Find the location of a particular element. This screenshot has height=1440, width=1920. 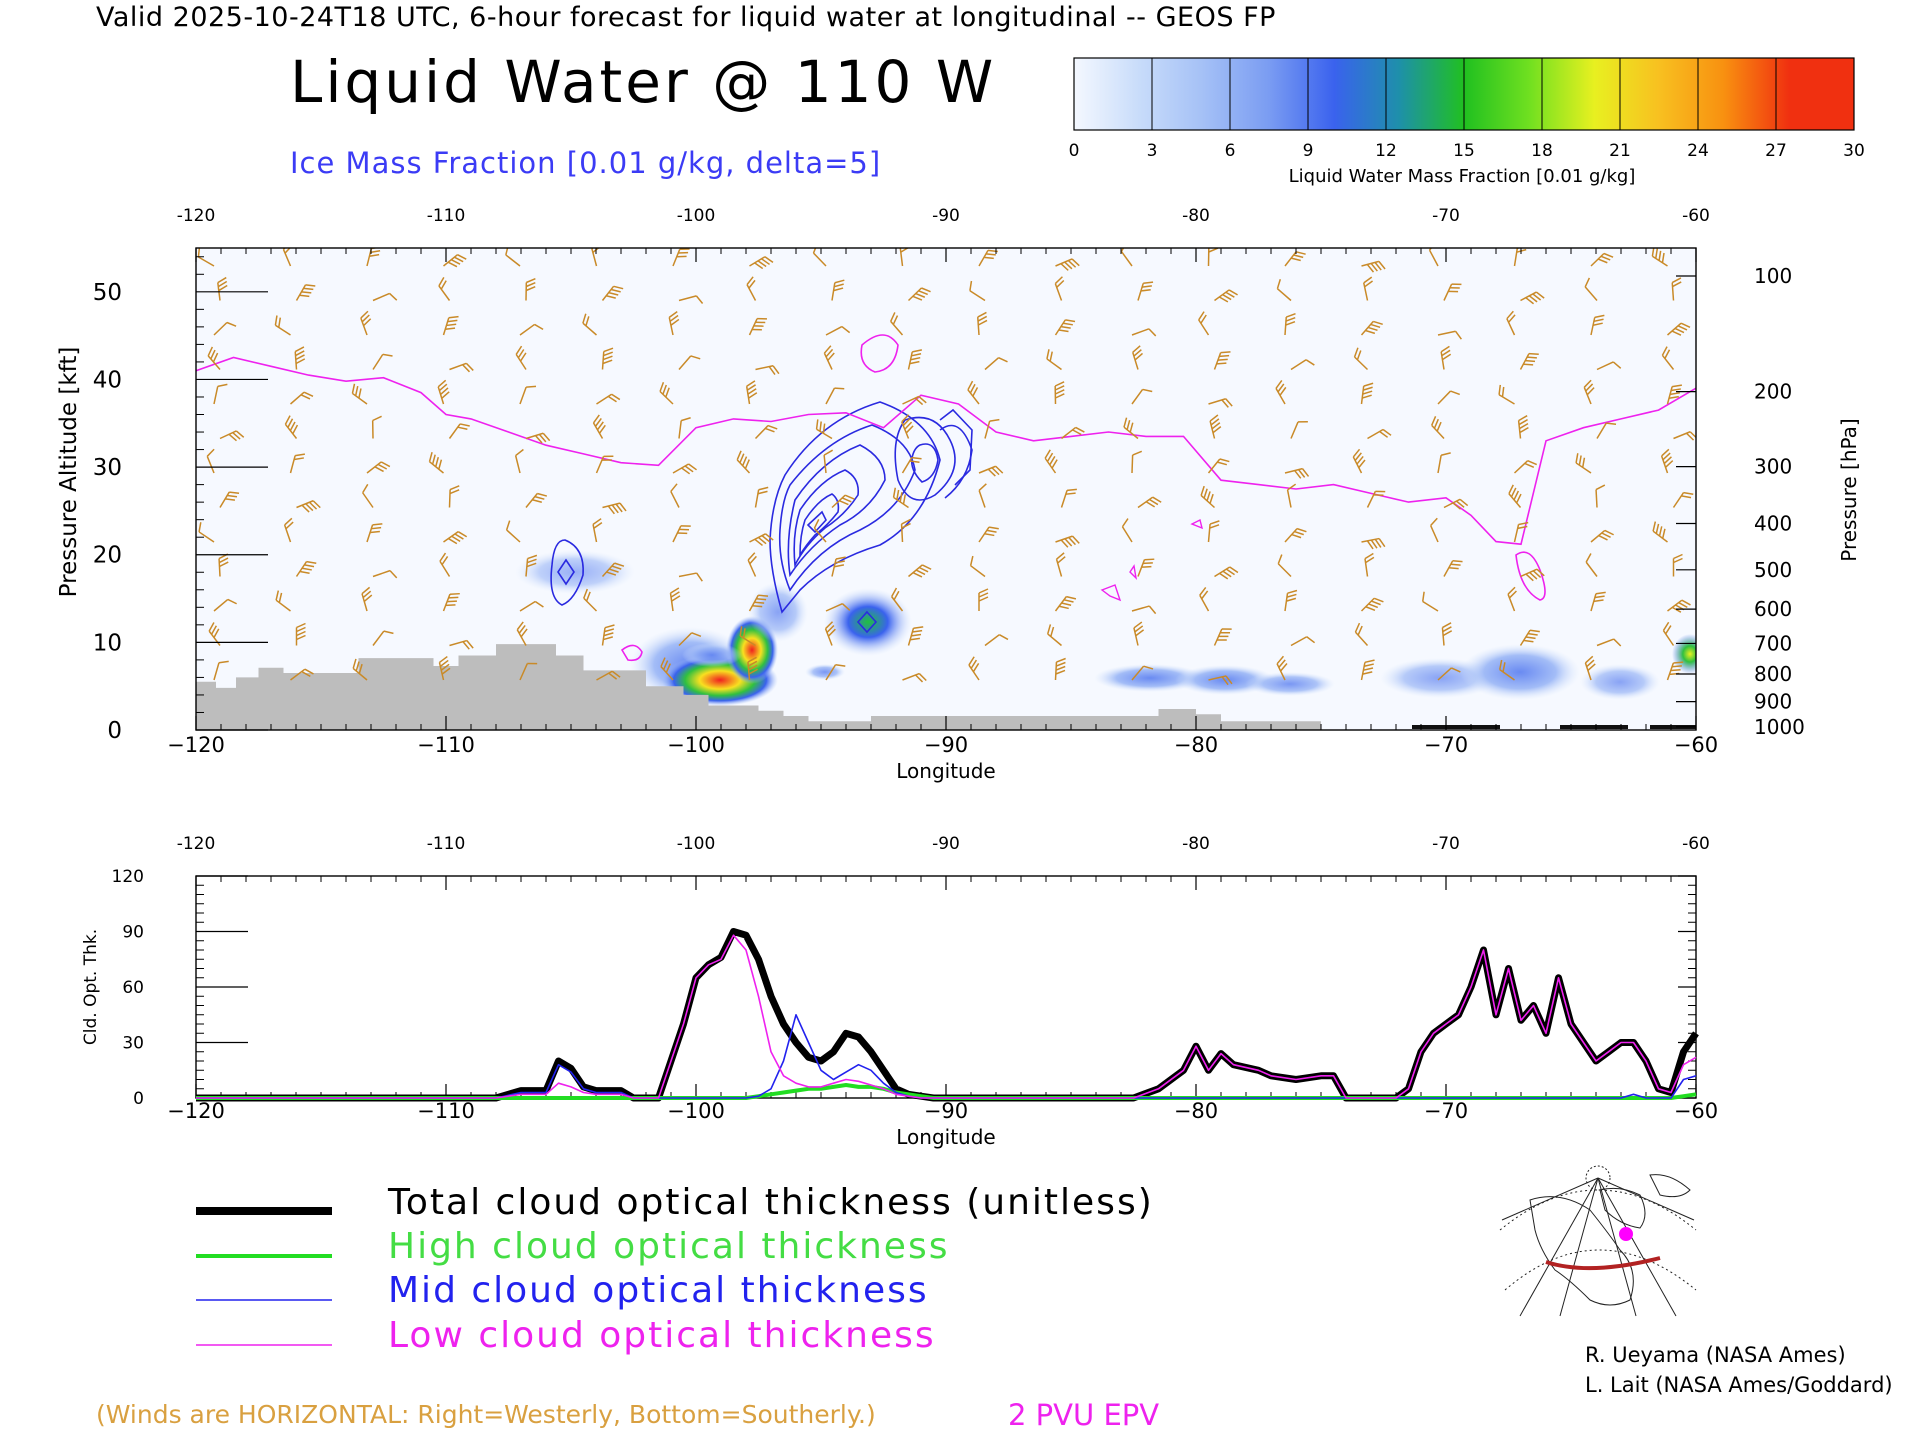

pressure-tick-label: 1000 is located at coordinates (1779, 727).